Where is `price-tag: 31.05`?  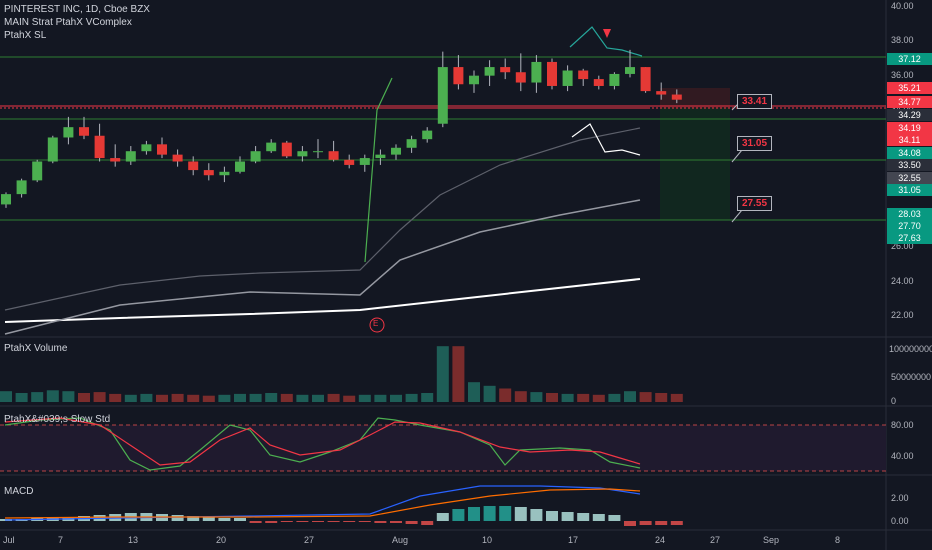
price-tag: 31.05 is located at coordinates (909, 190).